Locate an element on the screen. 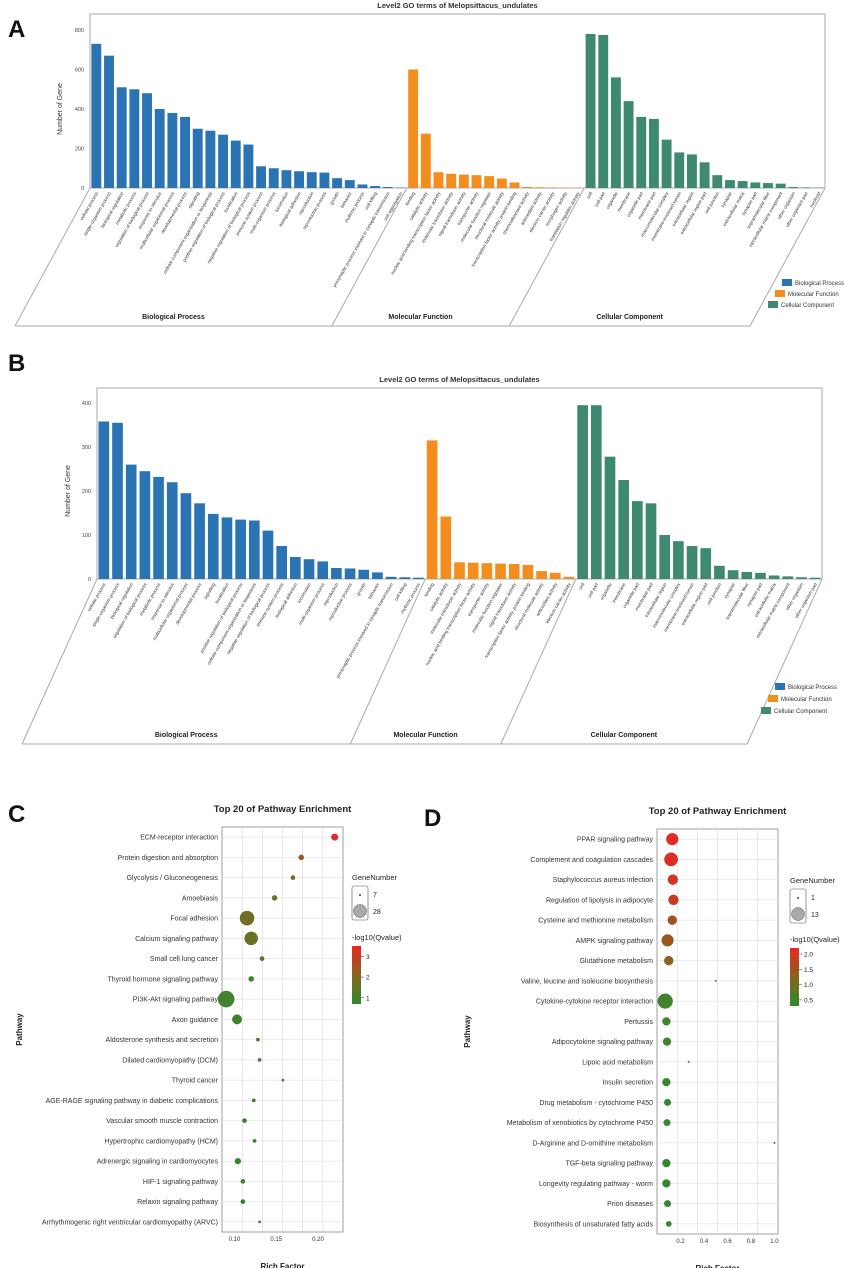  x-tick-label: 0.8 is located at coordinates (751, 1242).